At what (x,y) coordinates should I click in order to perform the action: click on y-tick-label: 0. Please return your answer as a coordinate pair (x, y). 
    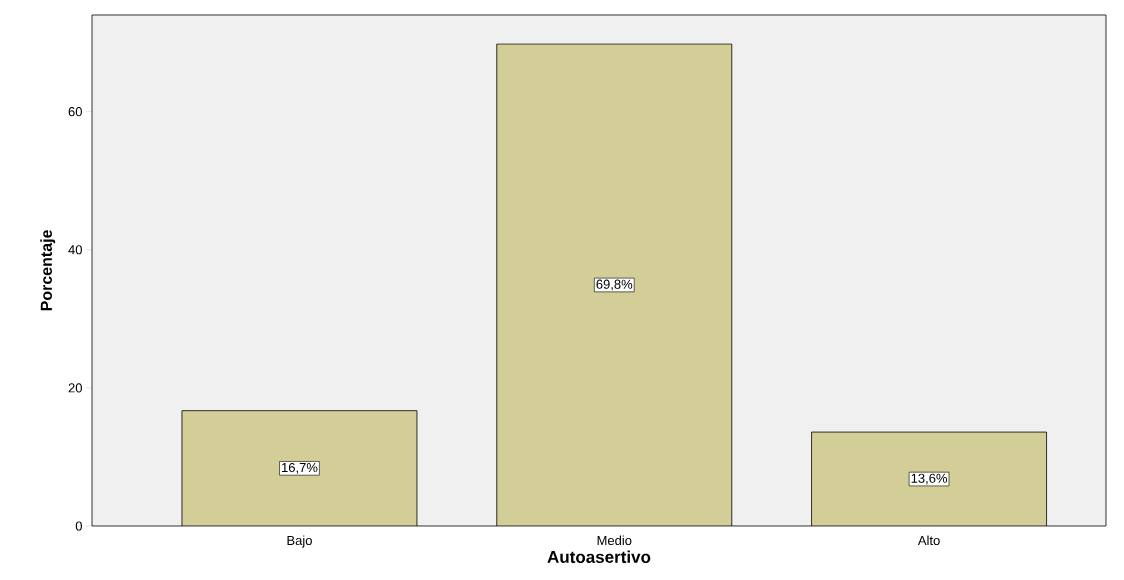
    Looking at the image, I should click on (78, 526).